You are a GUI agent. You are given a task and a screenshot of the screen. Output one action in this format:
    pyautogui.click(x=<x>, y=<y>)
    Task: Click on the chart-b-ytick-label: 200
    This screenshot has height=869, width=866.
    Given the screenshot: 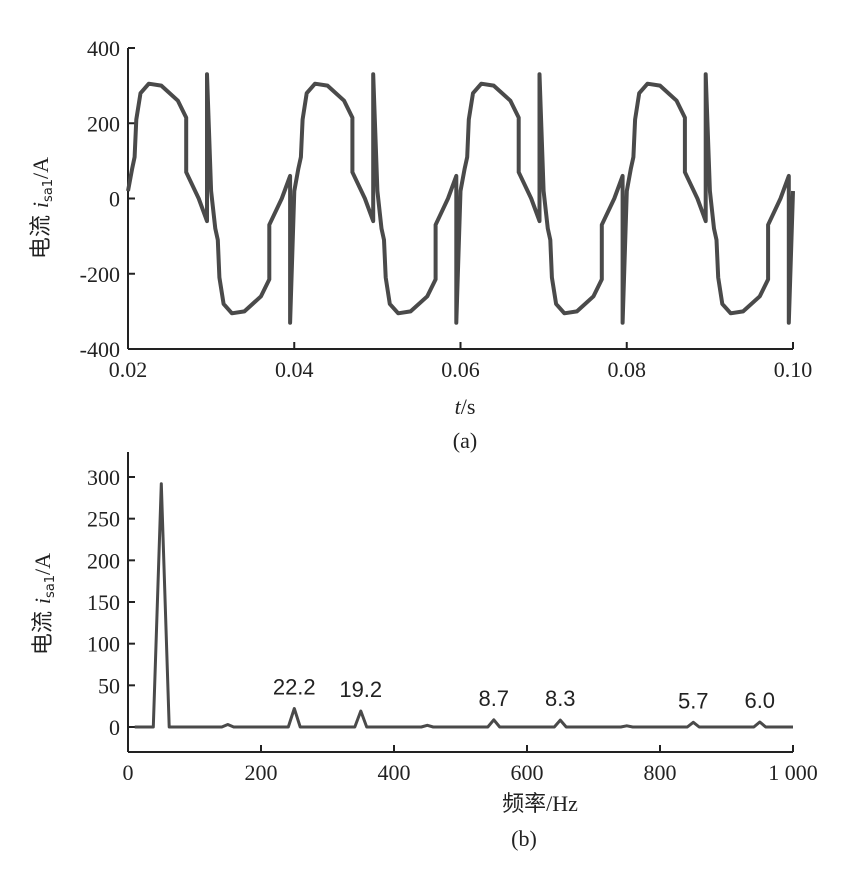 What is the action you would take?
    pyautogui.click(x=103, y=560)
    